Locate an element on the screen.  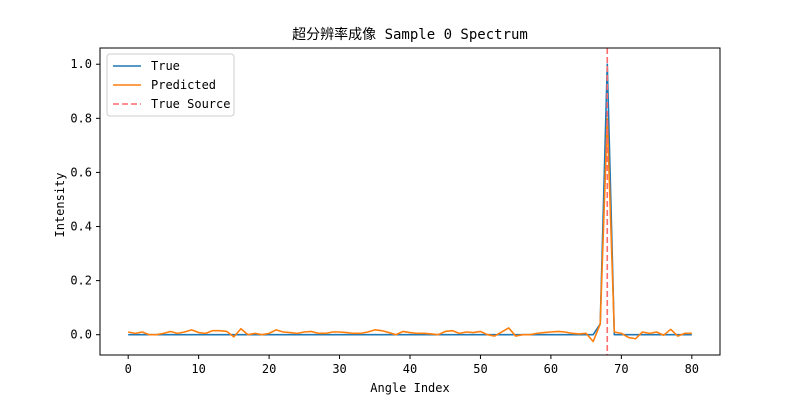
x-tick-label: 50 is located at coordinates (480, 369).